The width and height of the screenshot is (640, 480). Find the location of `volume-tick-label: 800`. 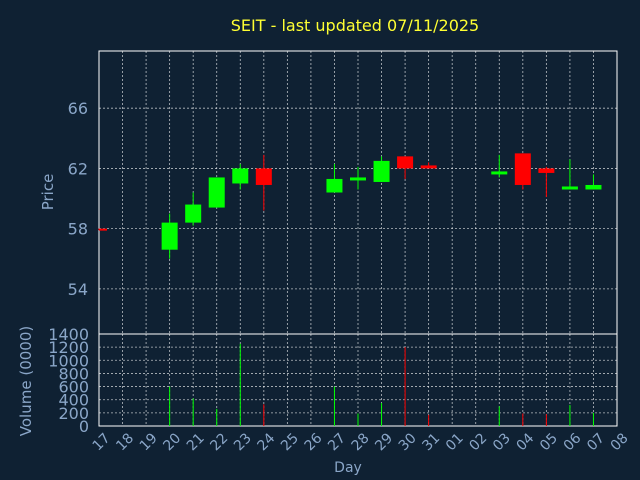

volume-tick-label: 800 is located at coordinates (73, 373).